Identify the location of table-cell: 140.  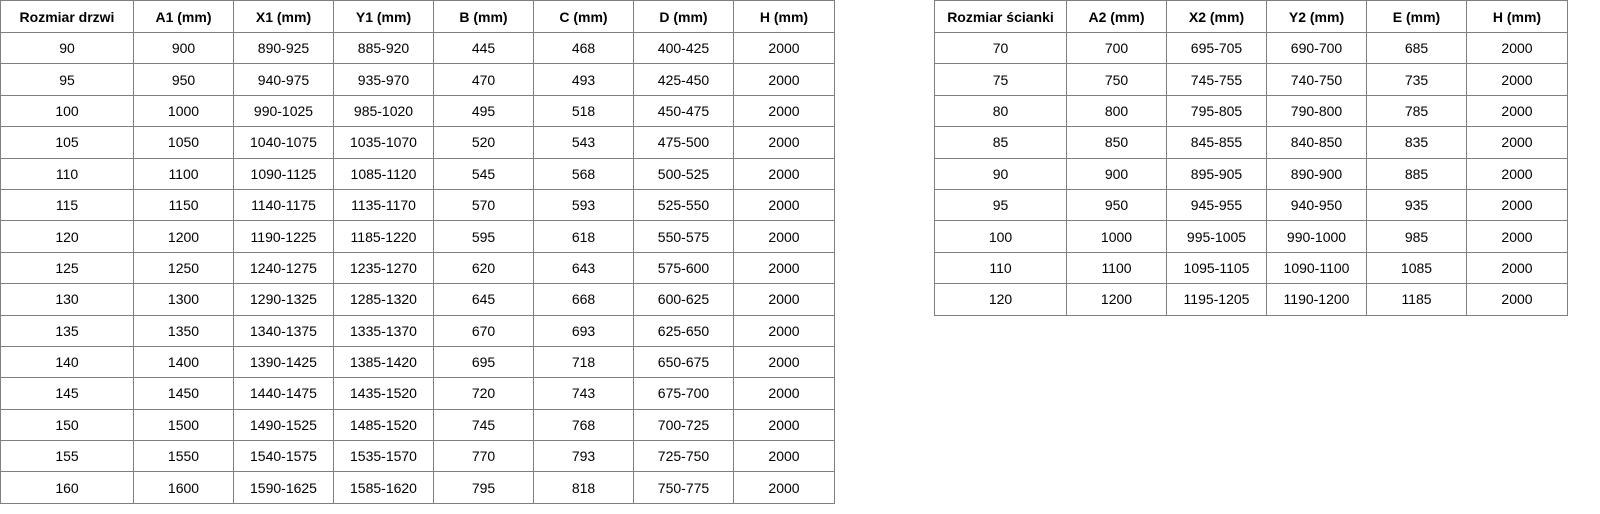
(67, 362).